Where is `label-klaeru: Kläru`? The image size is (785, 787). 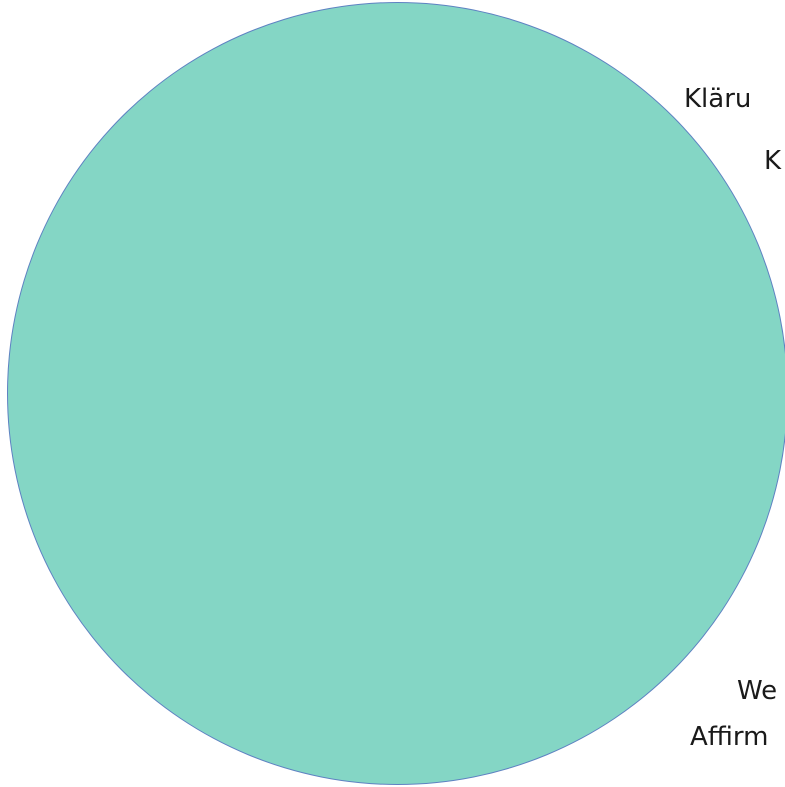
label-klaeru: Kläru is located at coordinates (718, 99).